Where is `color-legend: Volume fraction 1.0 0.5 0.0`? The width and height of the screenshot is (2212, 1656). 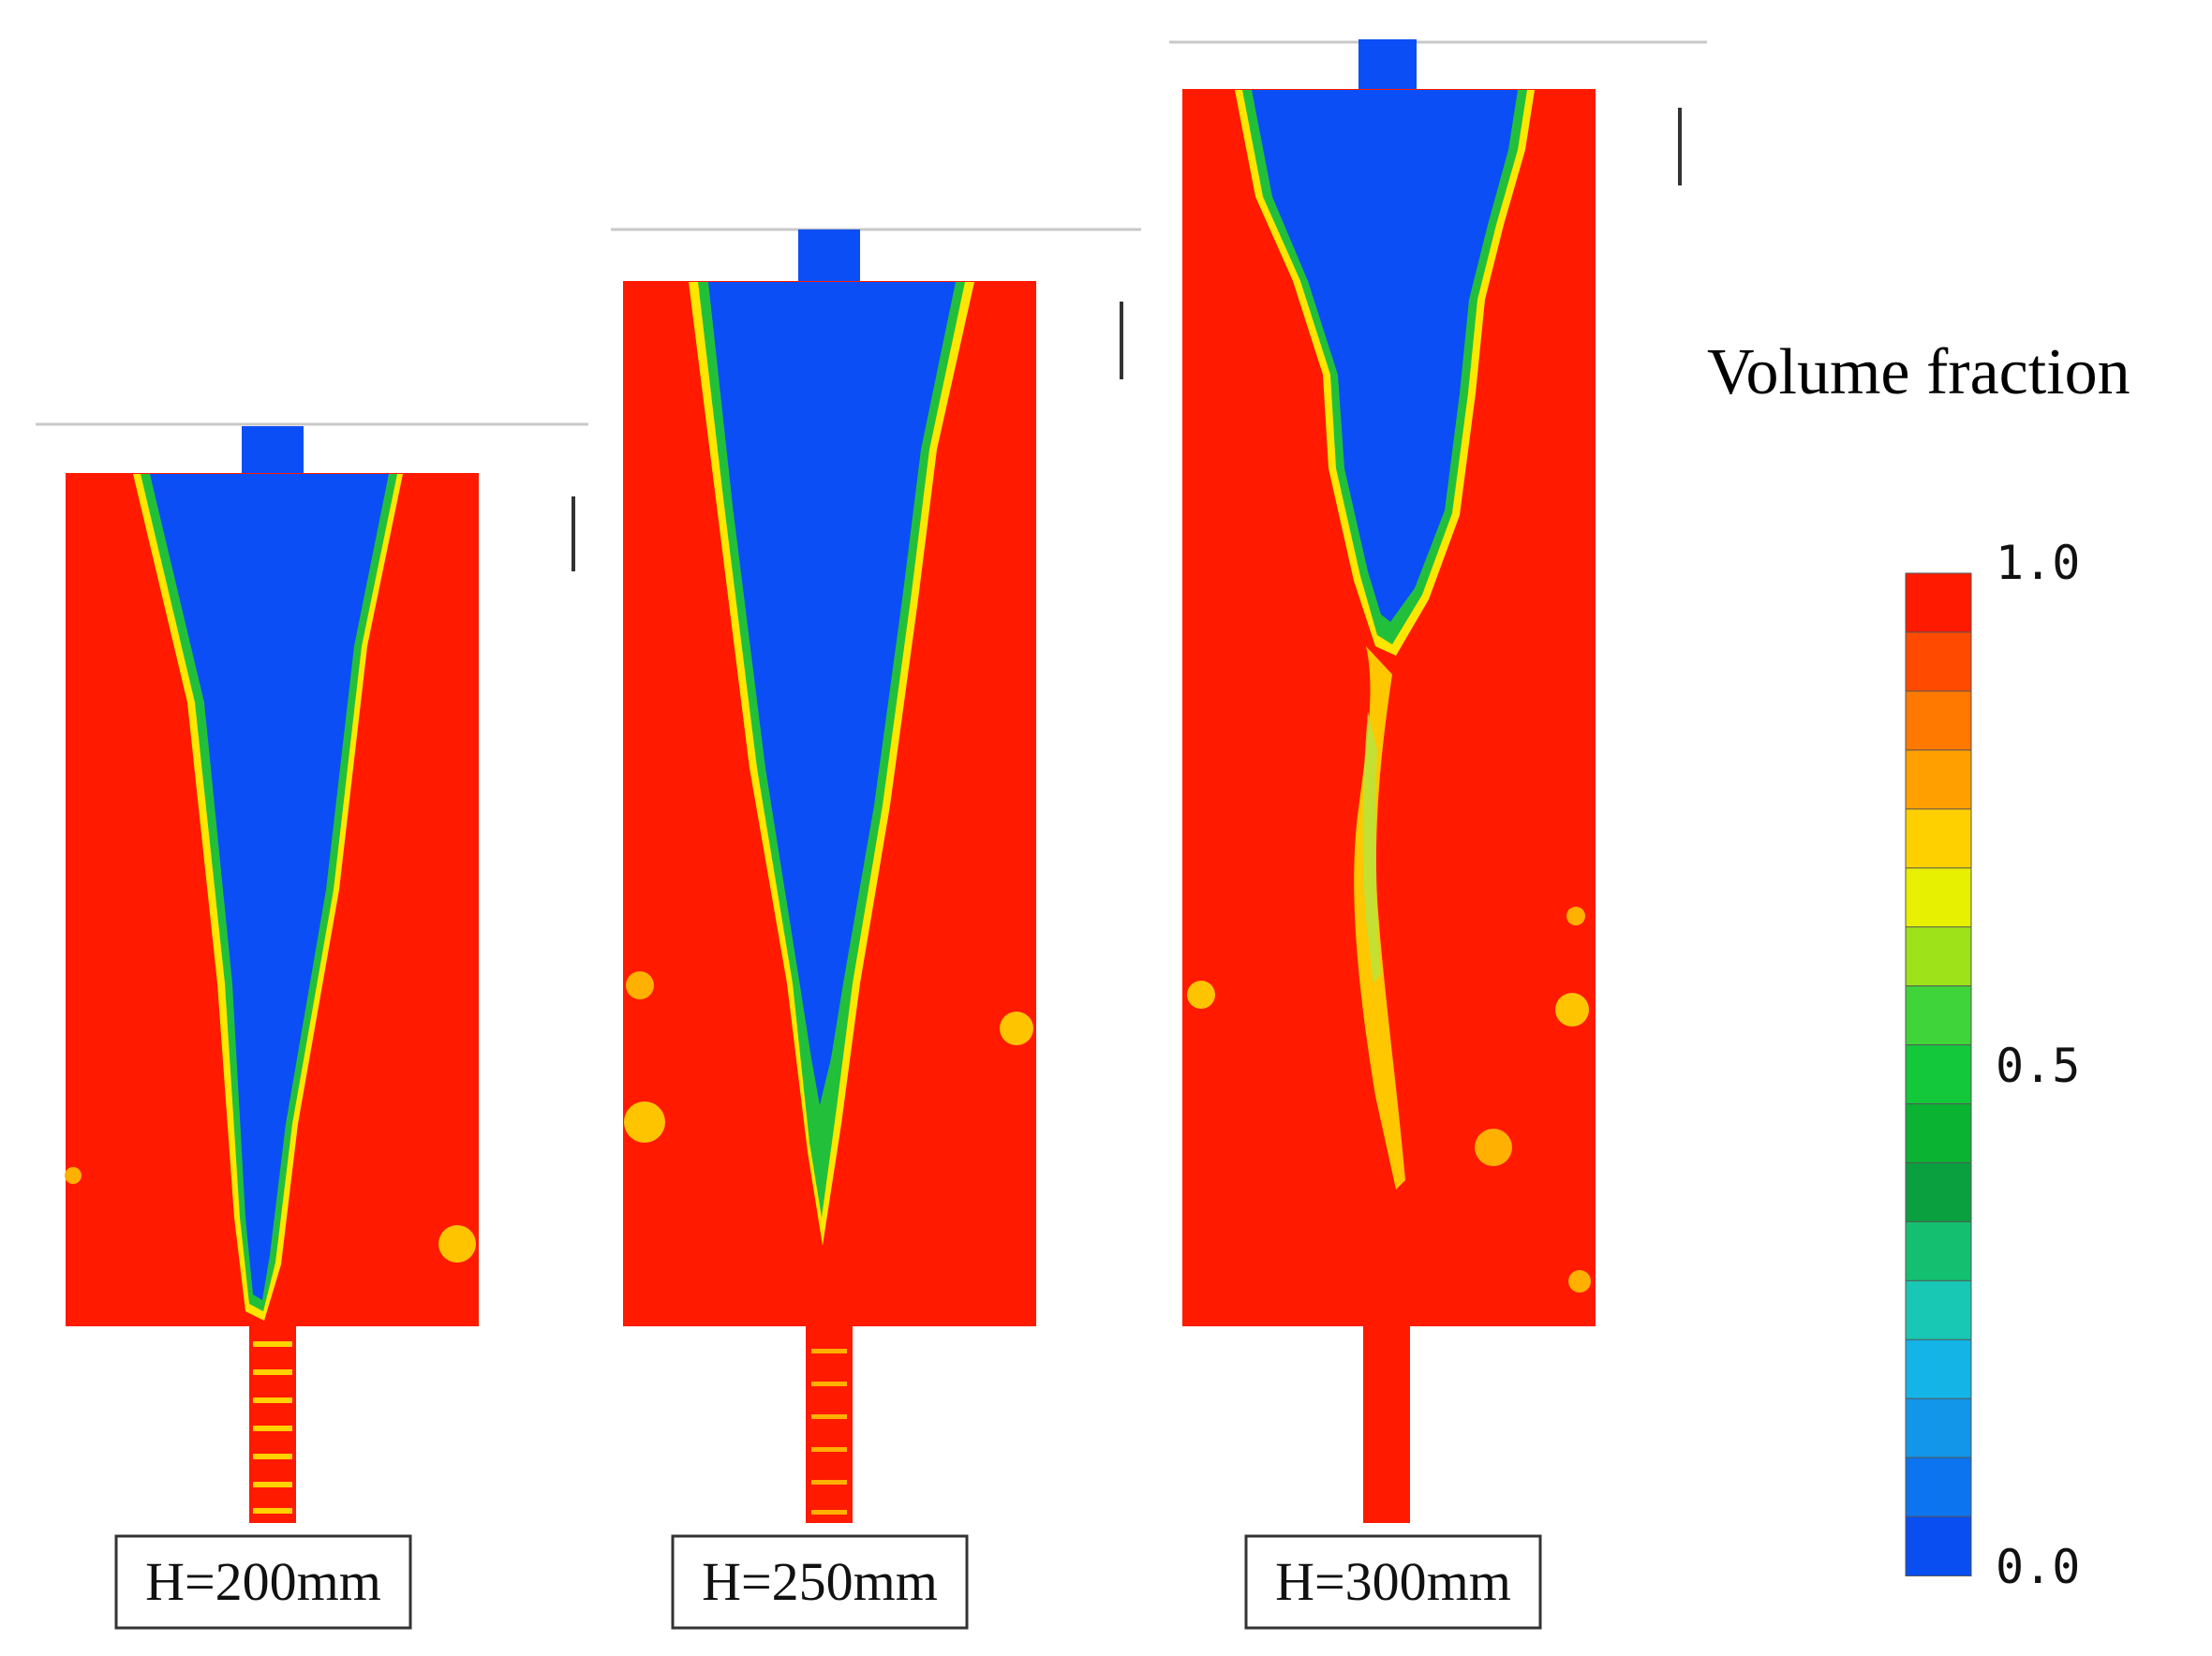
color-legend: Volume fraction 1.0 0.5 0.0 is located at coordinates (1918, 965).